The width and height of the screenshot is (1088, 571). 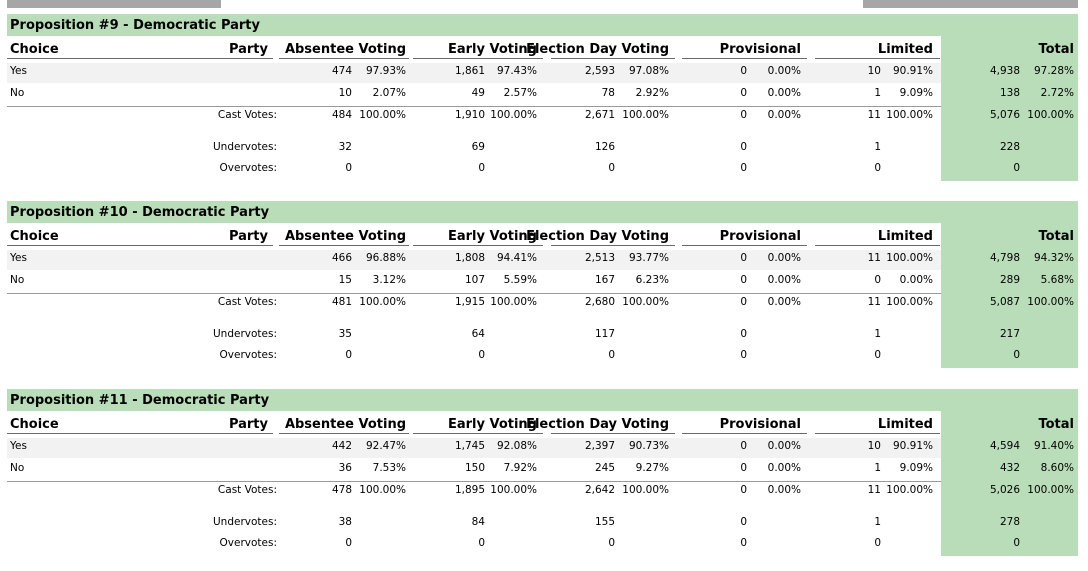 I want to click on cast-count: 1,895, so click(x=469, y=490).